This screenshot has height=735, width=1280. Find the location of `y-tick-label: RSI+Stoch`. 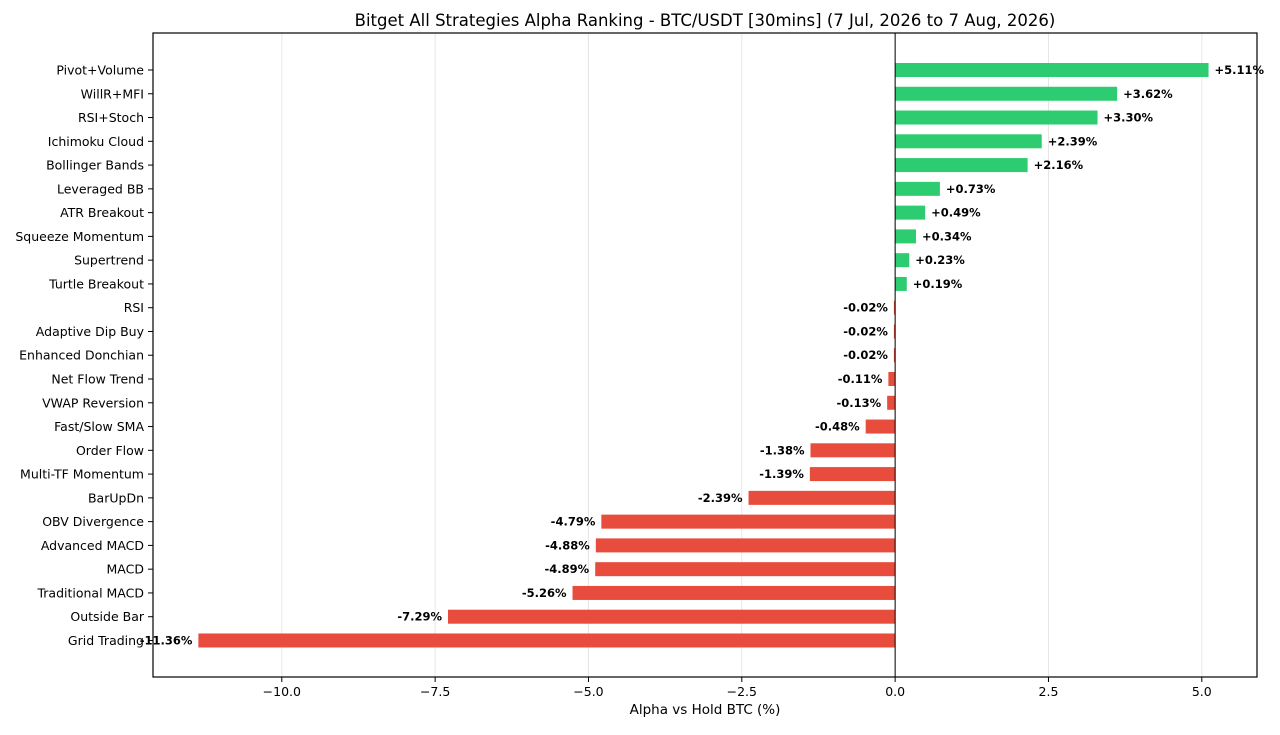

y-tick-label: RSI+Stoch is located at coordinates (111, 117).